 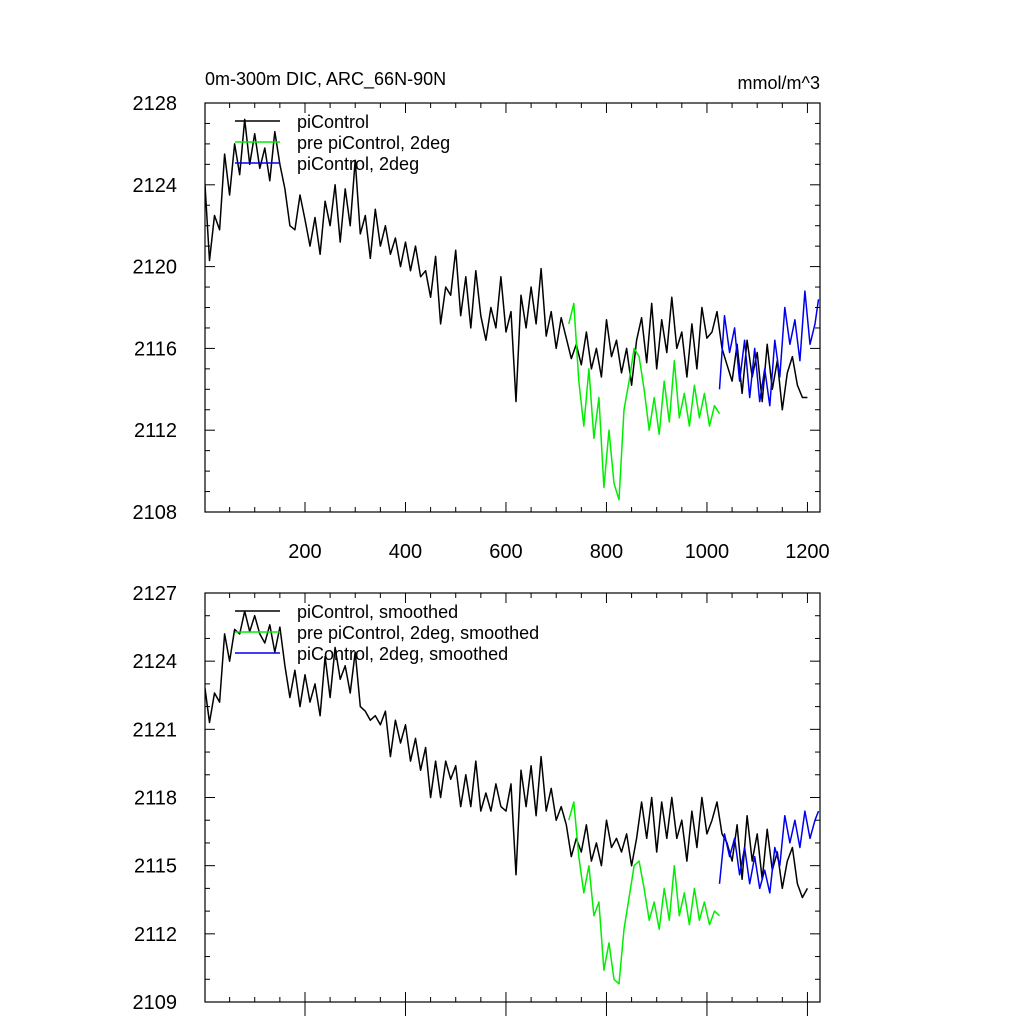 What do you see at coordinates (505, 552) in the screenshot?
I see `x-tick-label: 600` at bounding box center [505, 552].